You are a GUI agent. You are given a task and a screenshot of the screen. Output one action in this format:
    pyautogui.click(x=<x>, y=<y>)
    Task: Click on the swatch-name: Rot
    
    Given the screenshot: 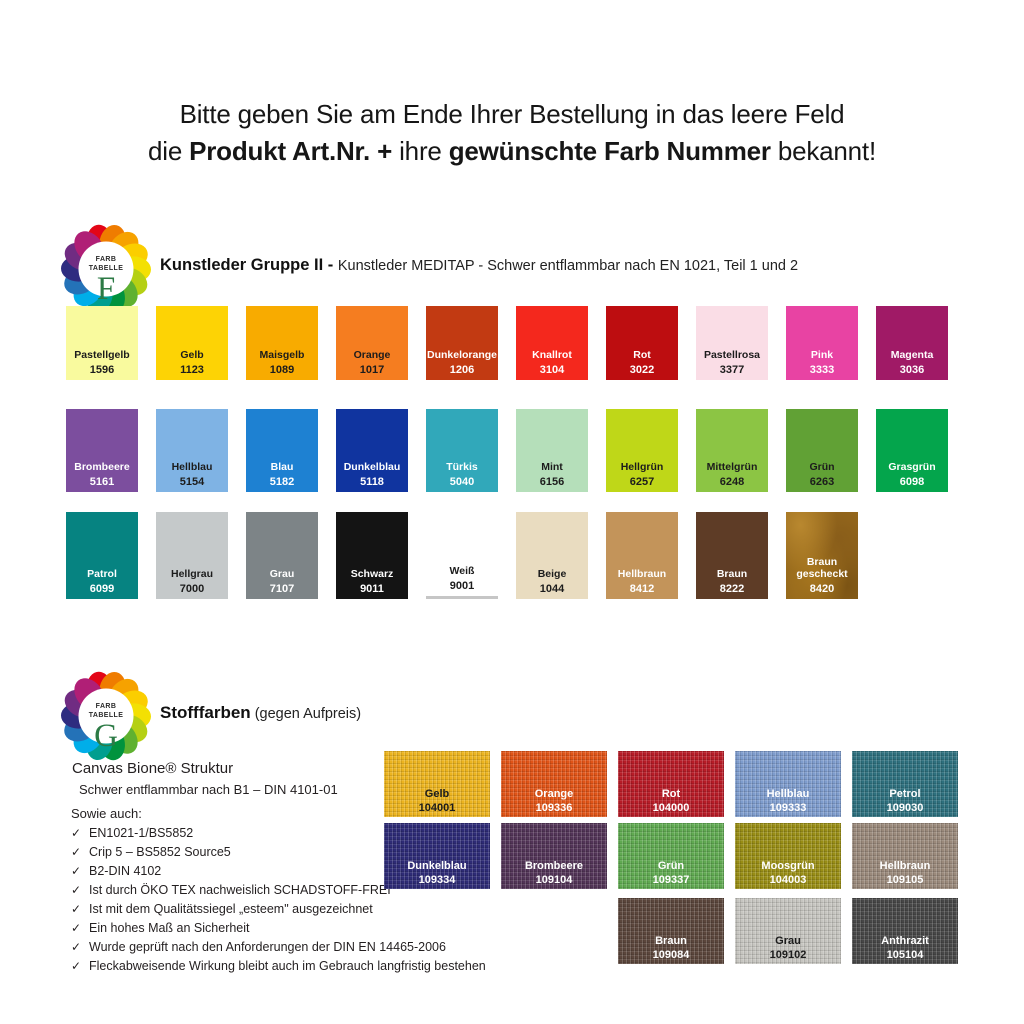 What is the action you would take?
    pyautogui.click(x=671, y=793)
    